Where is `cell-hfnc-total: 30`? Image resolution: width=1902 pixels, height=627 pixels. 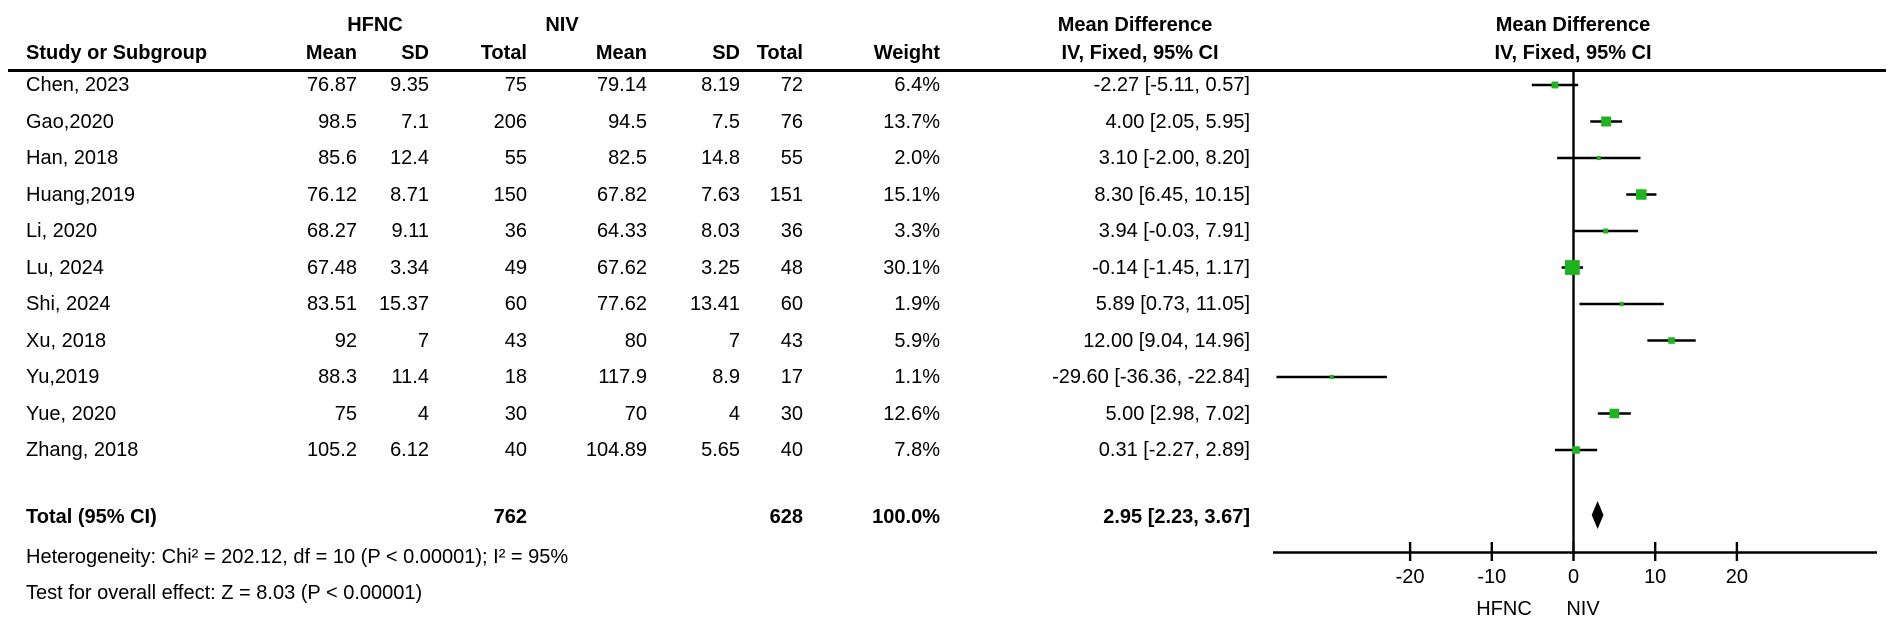 cell-hfnc-total: 30 is located at coordinates (515, 413).